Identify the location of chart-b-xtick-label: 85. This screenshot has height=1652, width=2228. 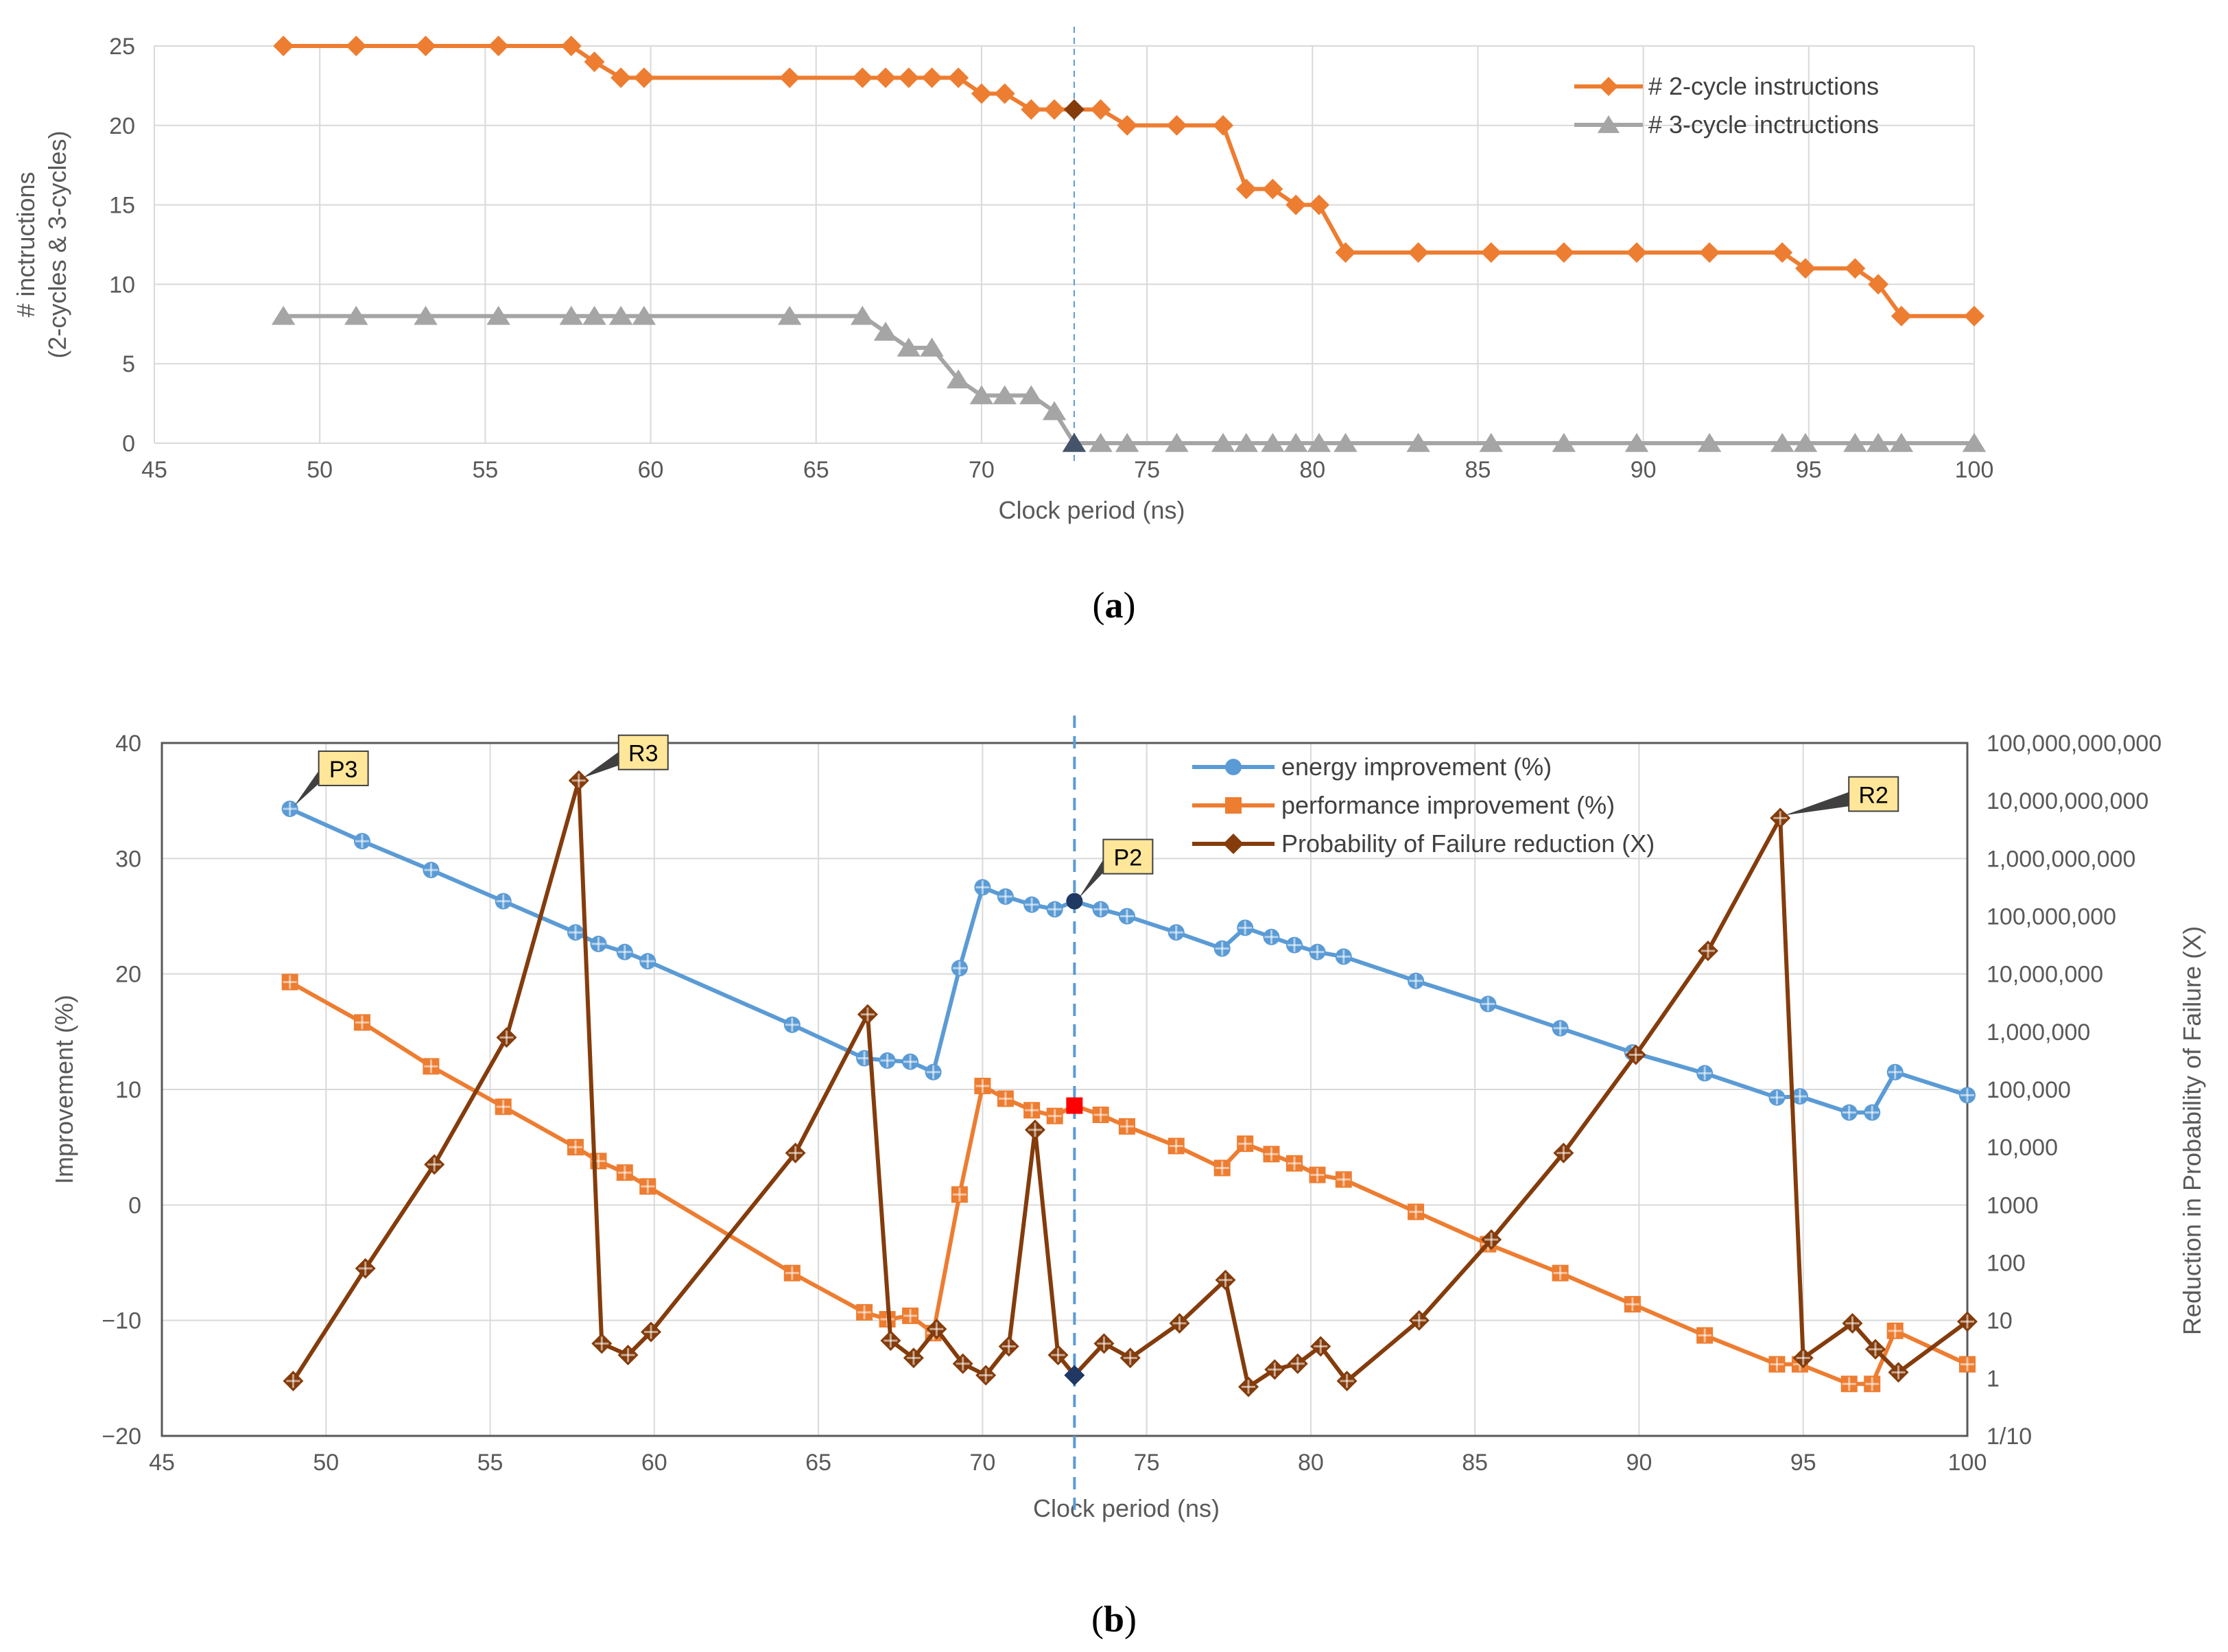
(1475, 1463).